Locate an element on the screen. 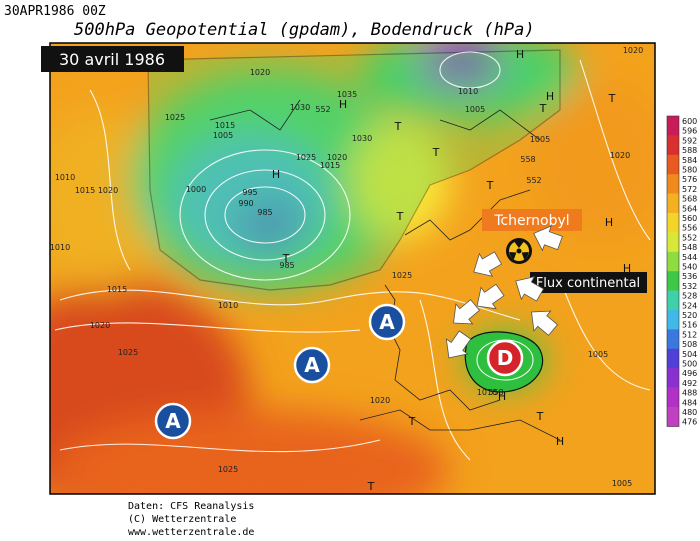  colorbar-label: 540 is located at coordinates (689, 267).